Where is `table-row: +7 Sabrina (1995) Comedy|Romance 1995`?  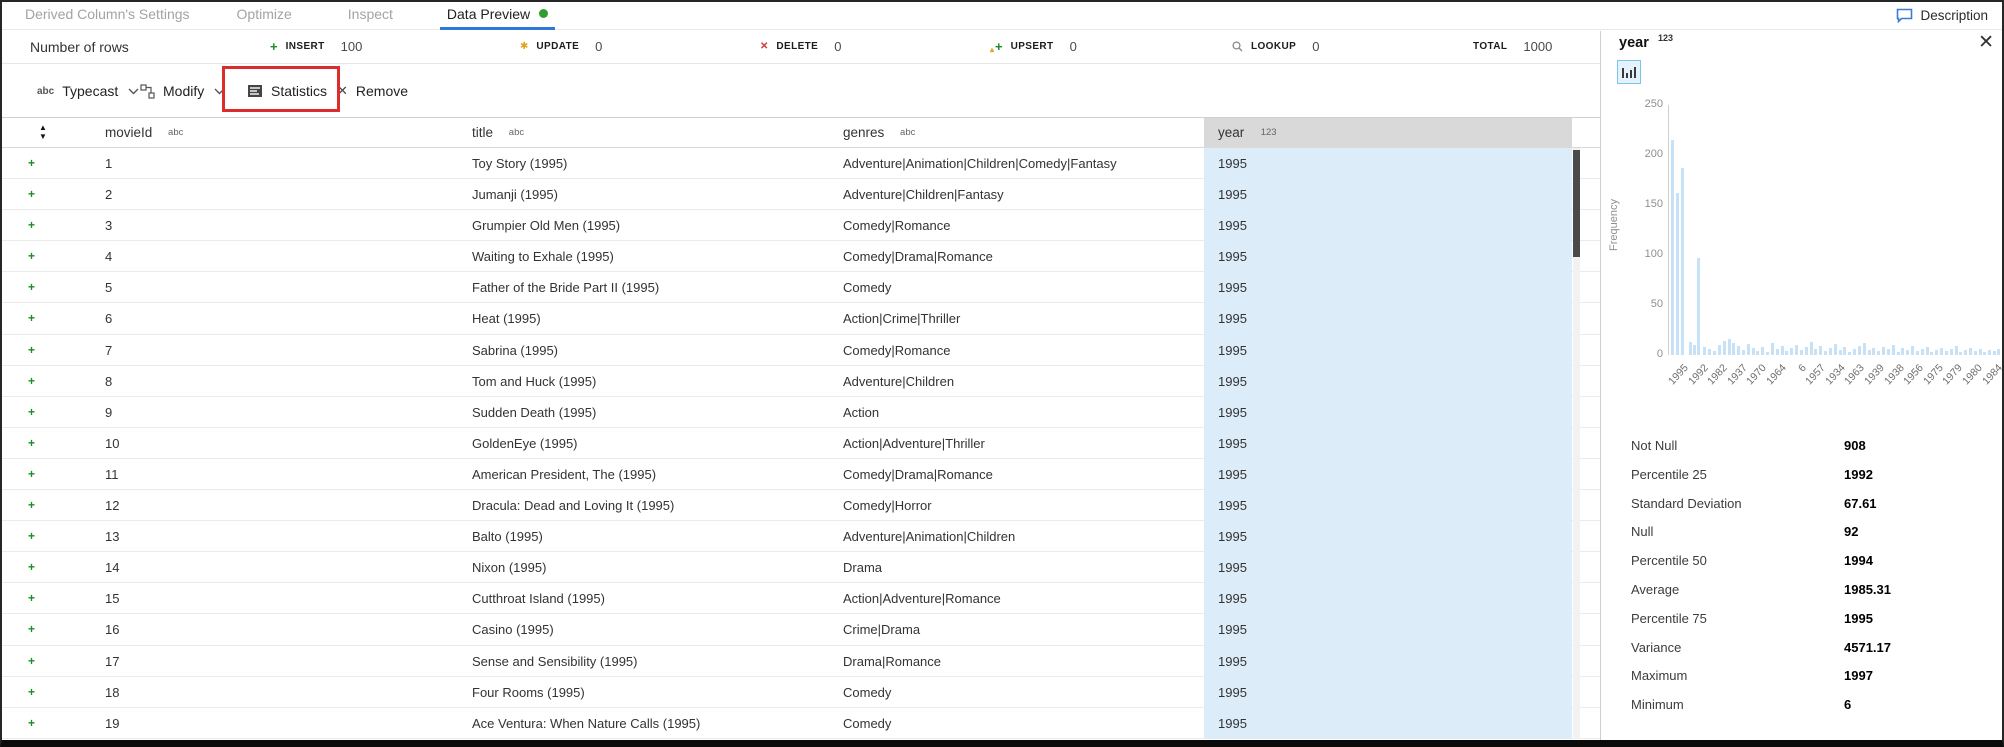 table-row: +7 Sabrina (1995) Comedy|Romance 1995 is located at coordinates (800, 350).